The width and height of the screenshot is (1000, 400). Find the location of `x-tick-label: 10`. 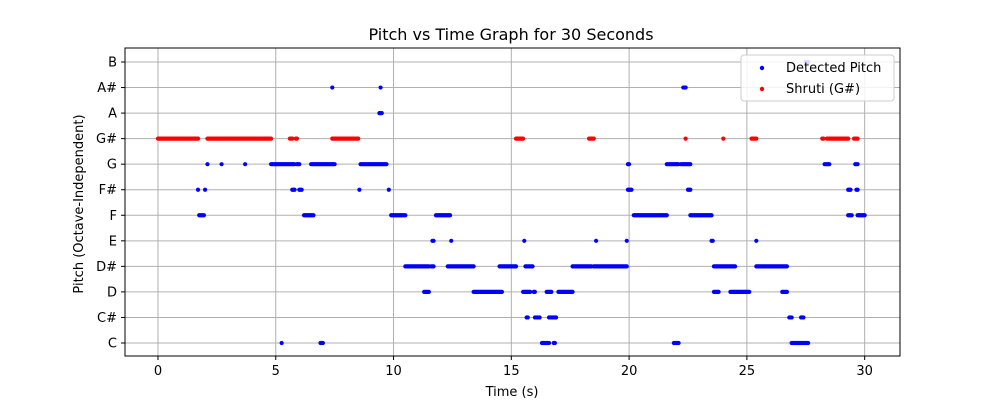

x-tick-label: 10 is located at coordinates (393, 371).